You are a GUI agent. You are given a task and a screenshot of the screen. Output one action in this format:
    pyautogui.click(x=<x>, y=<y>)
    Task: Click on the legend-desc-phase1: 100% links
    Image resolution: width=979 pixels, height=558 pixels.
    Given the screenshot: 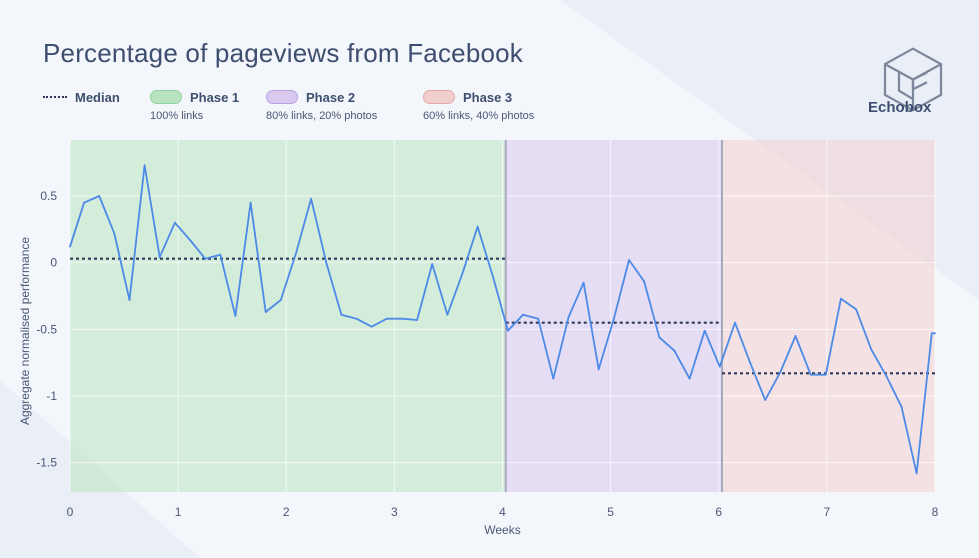 What is the action you would take?
    pyautogui.click(x=177, y=116)
    